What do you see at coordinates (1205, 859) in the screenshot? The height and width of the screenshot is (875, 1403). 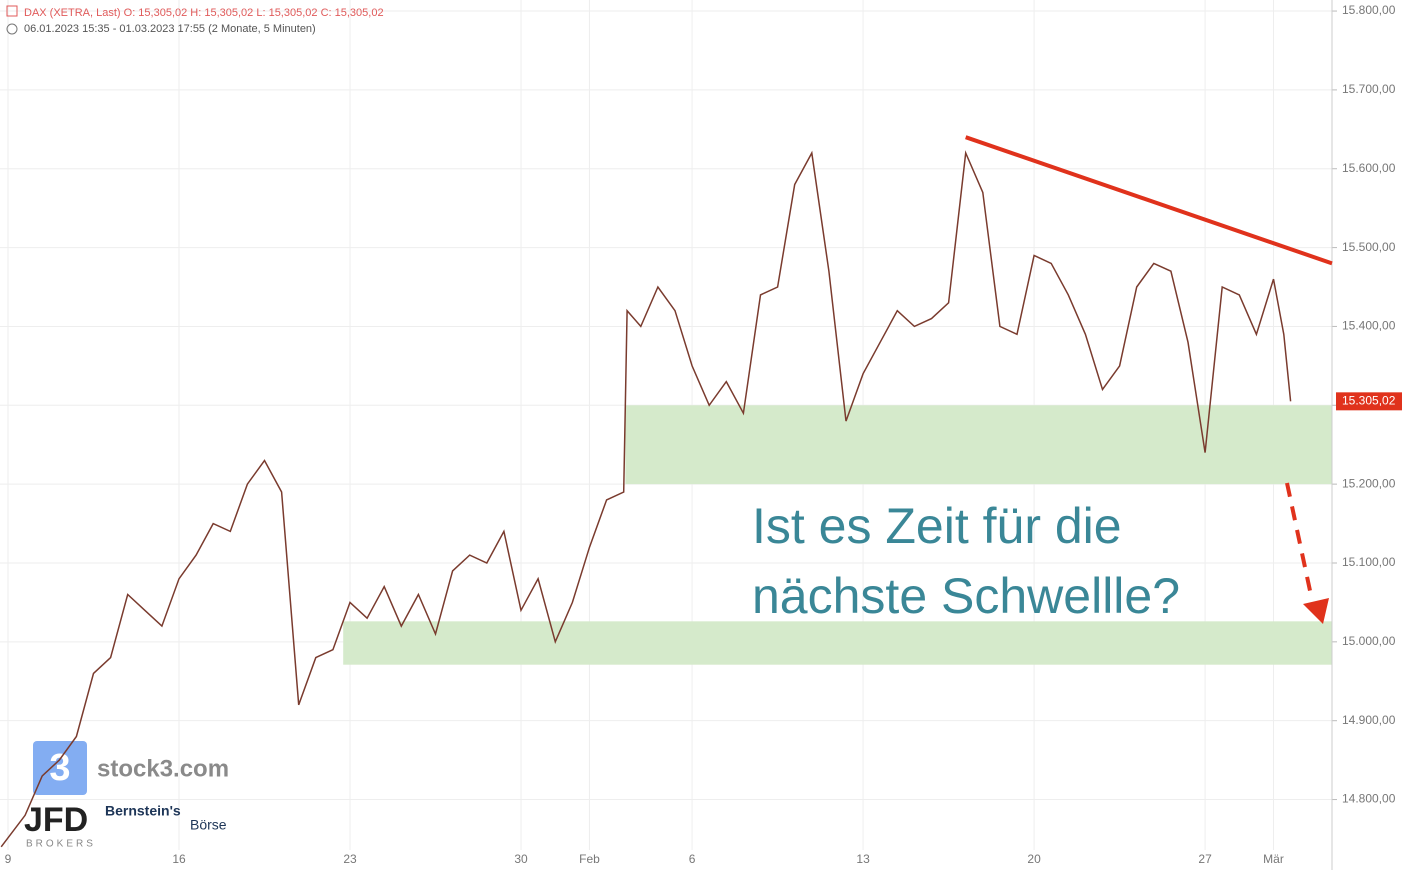 I see `x-tick-label: 27` at bounding box center [1205, 859].